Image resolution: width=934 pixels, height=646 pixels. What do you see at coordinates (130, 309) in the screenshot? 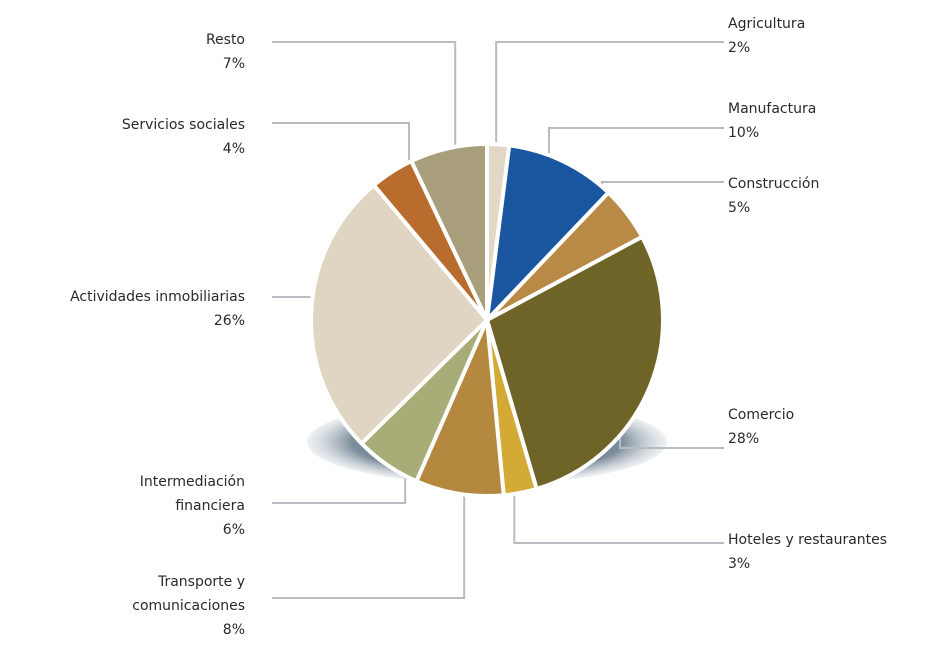
I see `slice-label: Actividades inmobiliarias 26%` at bounding box center [130, 309].